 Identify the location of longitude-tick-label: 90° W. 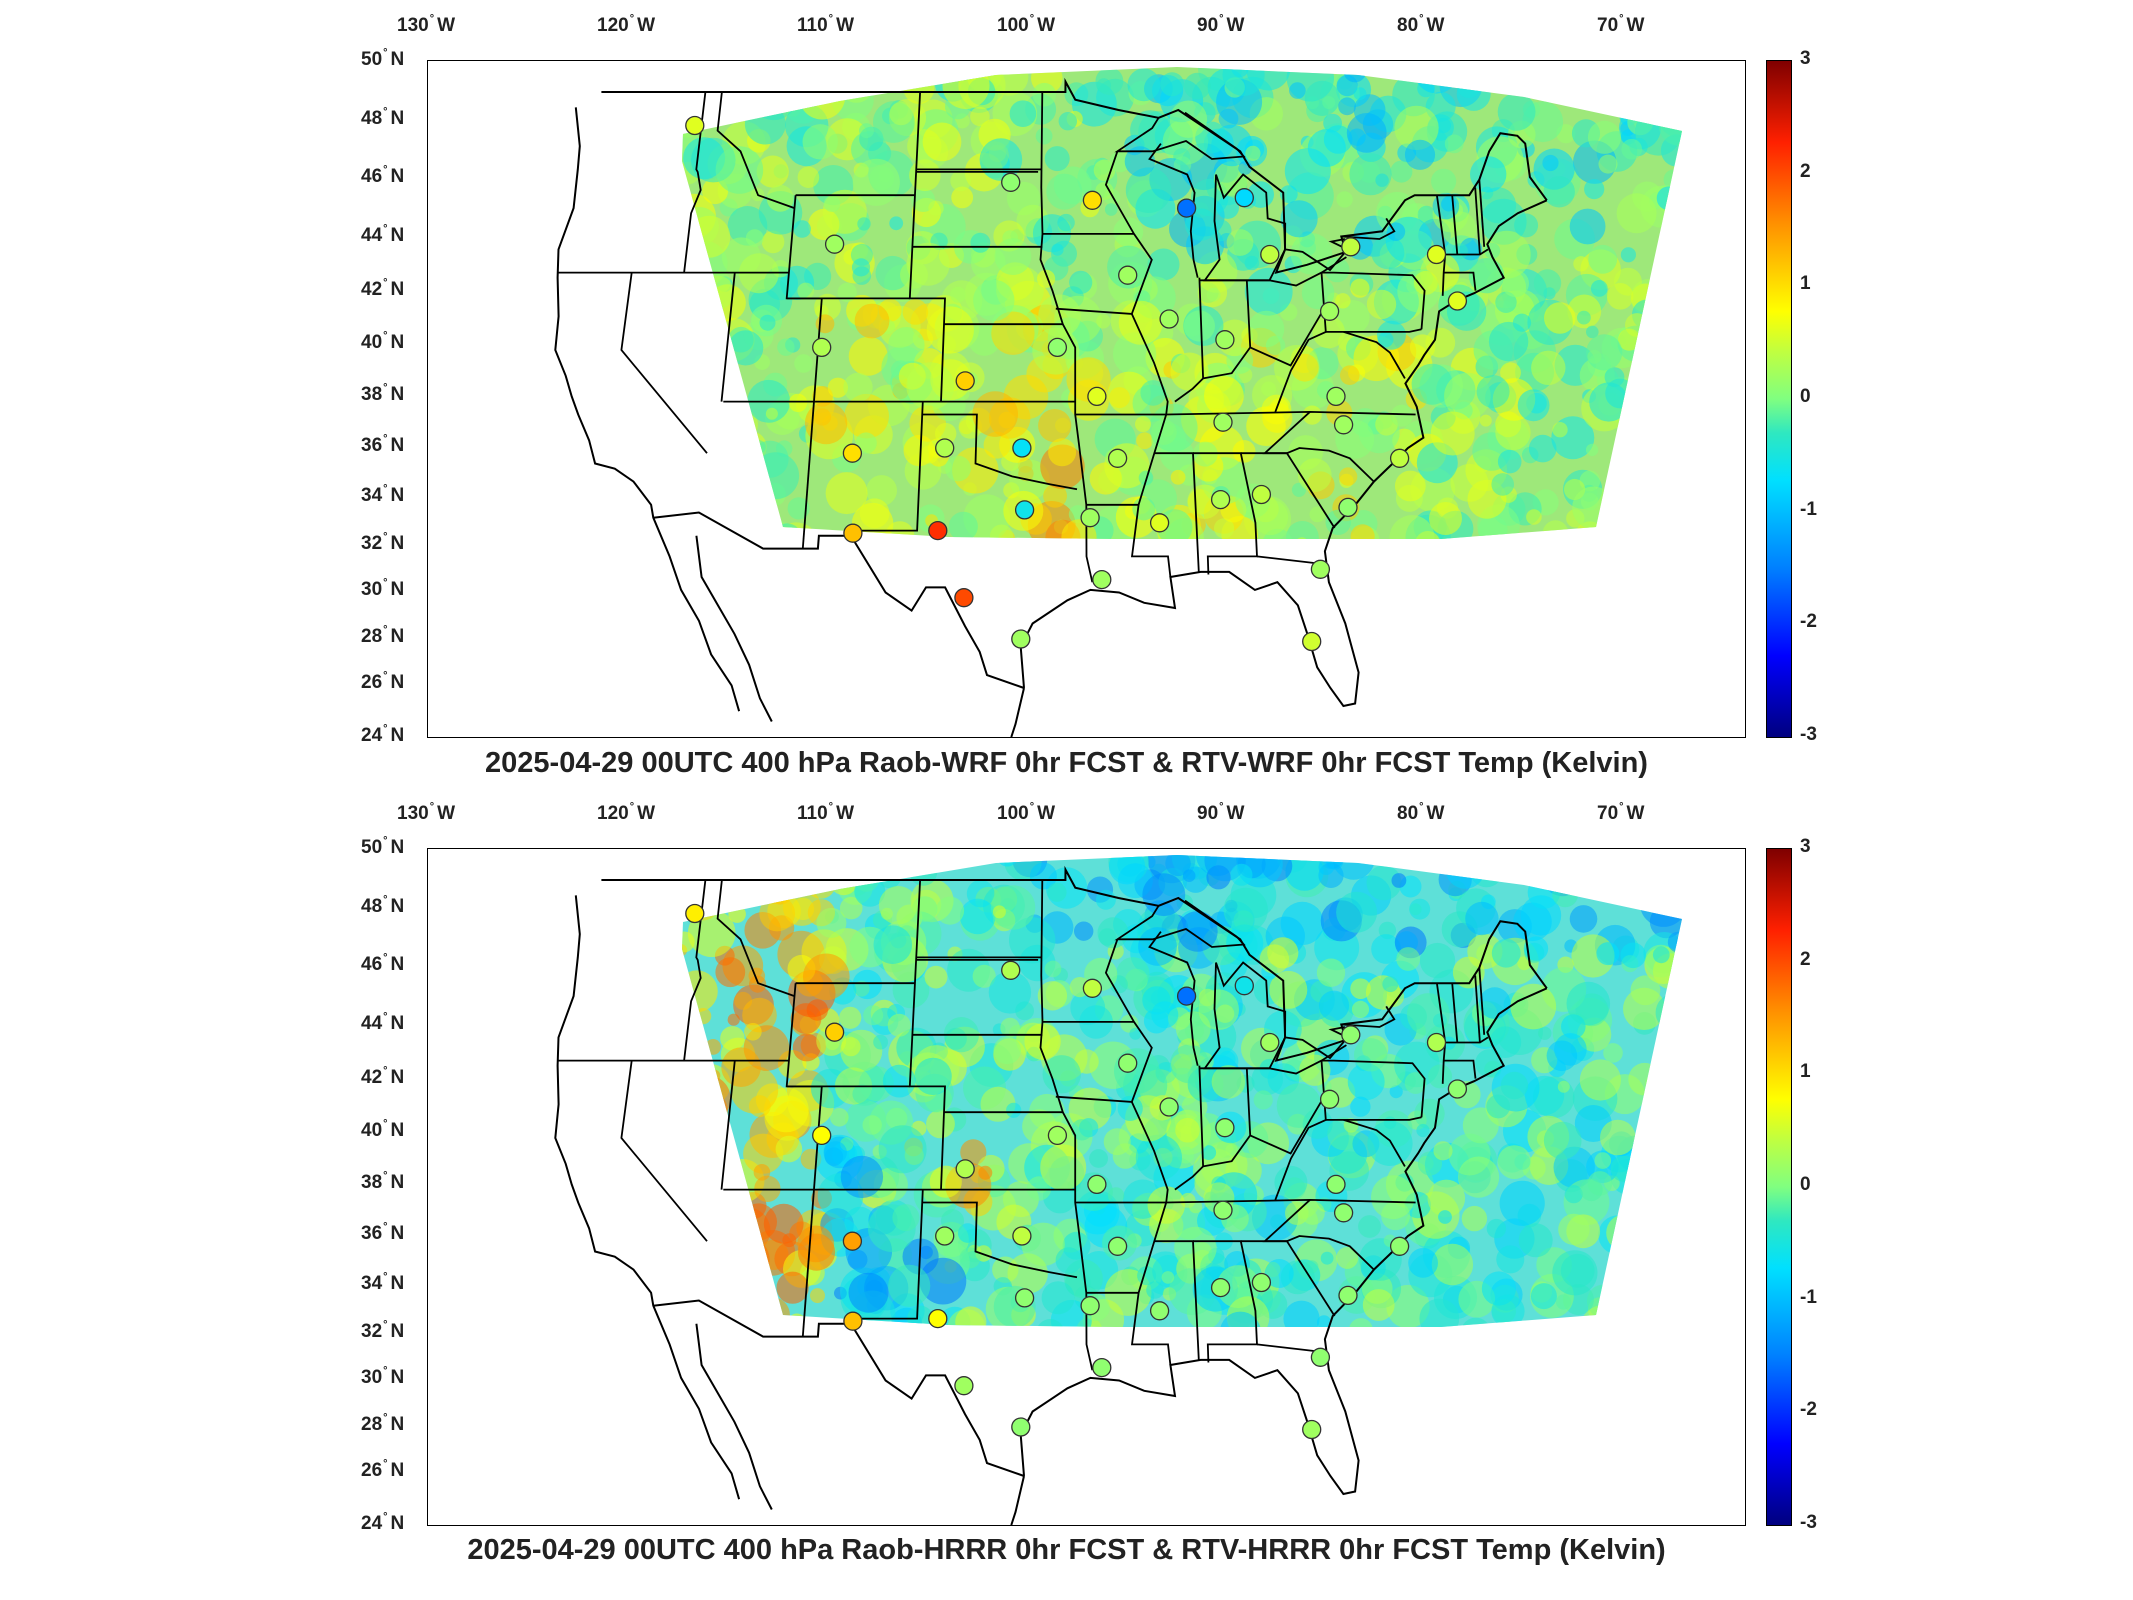
(1221, 24).